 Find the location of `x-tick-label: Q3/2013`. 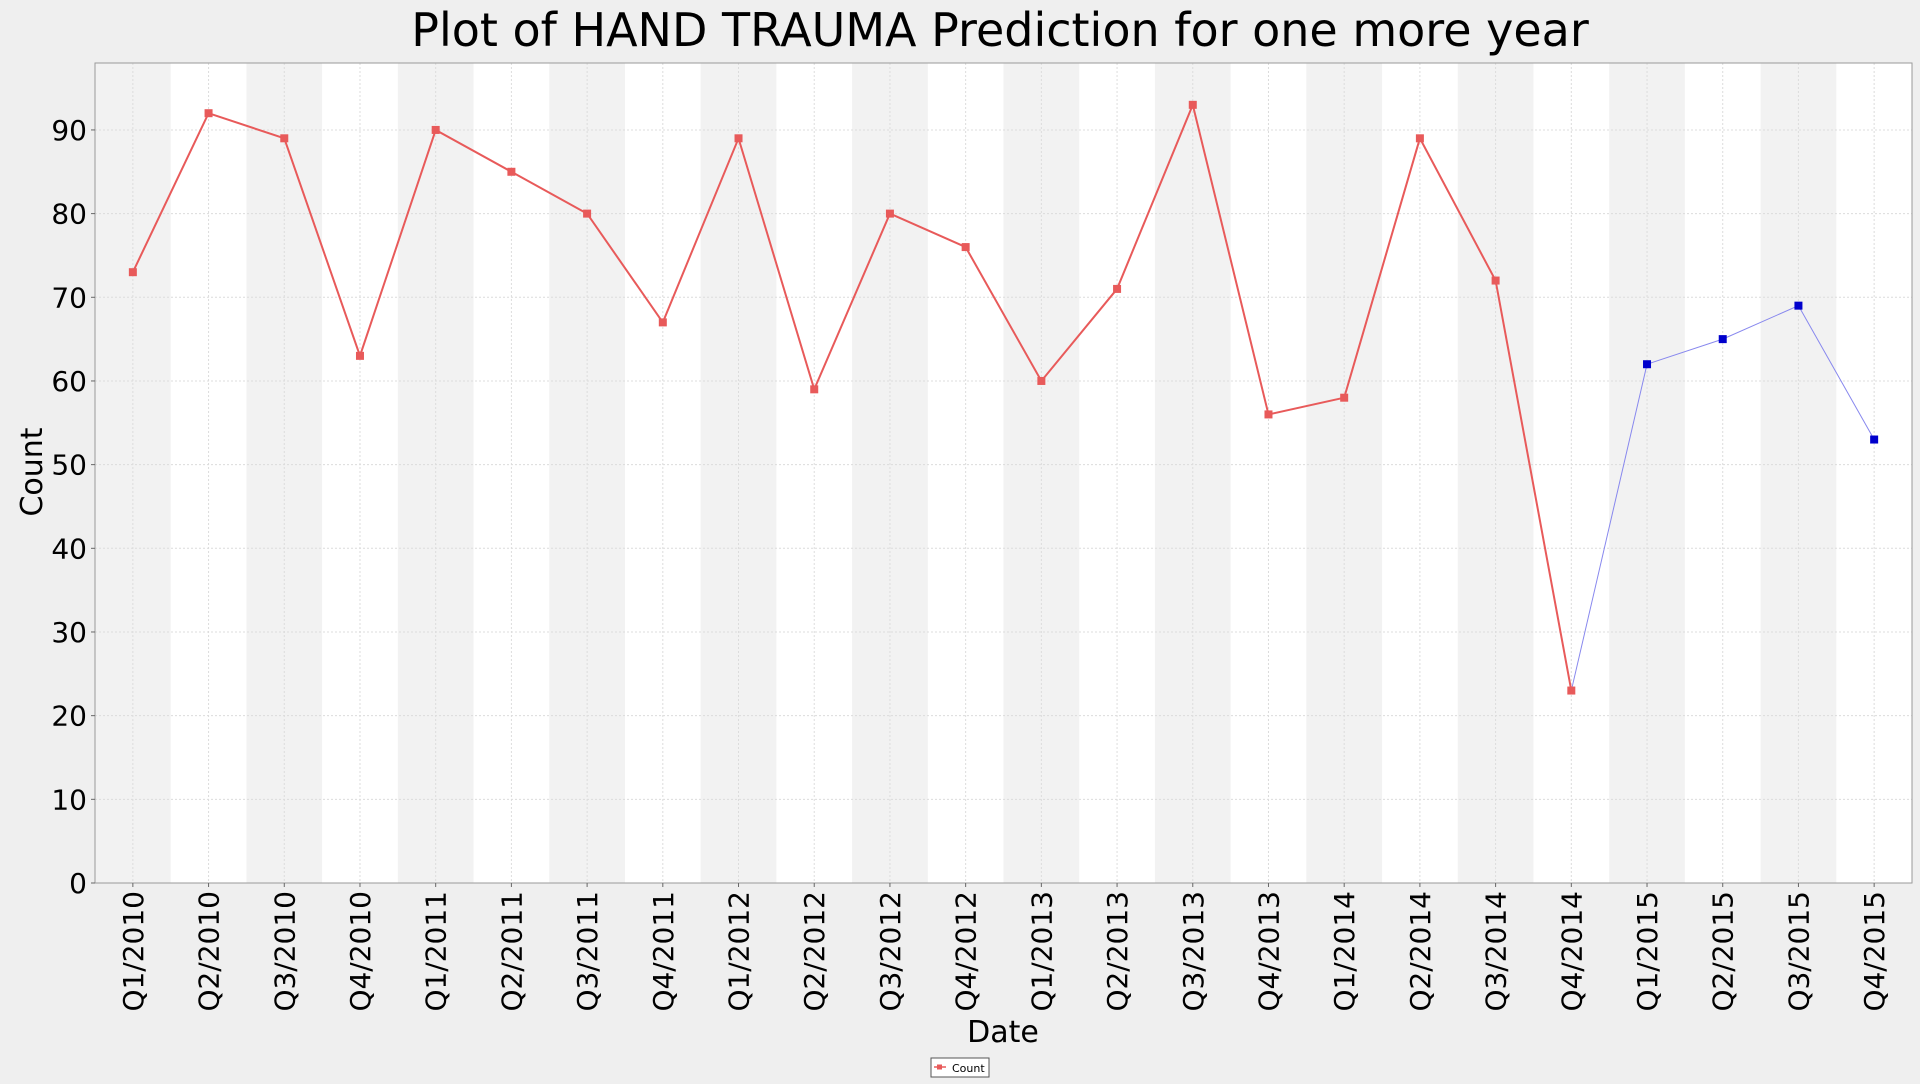

x-tick-label: Q3/2013 is located at coordinates (1193, 951).